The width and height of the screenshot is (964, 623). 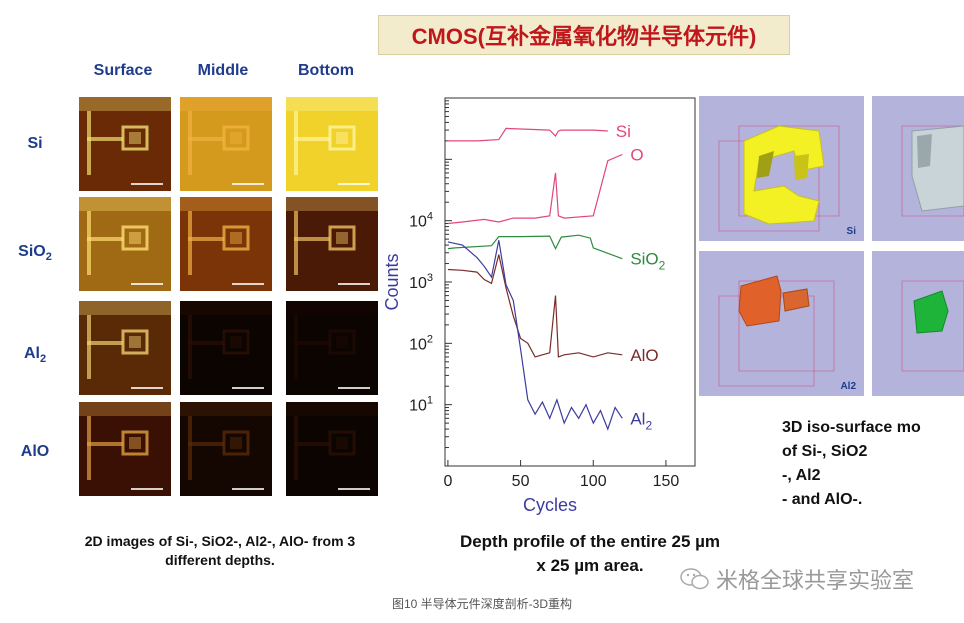 I want to click on row-header-alo: AlO, so click(x=35, y=453).